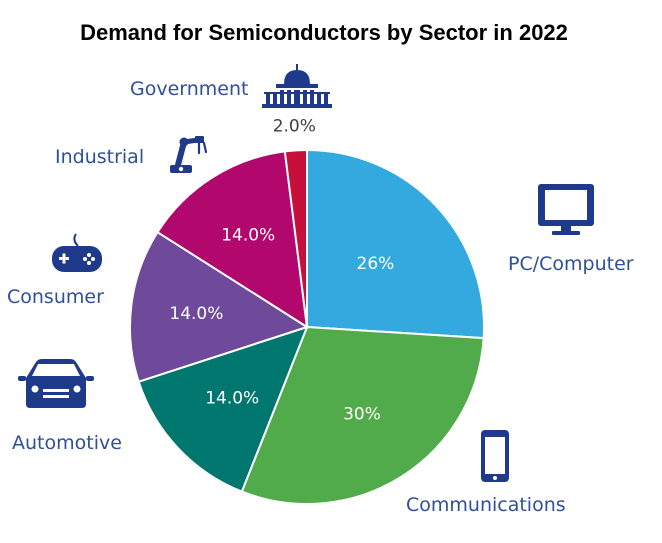 The image size is (662, 543). What do you see at coordinates (571, 264) in the screenshot?
I see `category-label-pc-computer: PC/Computer` at bounding box center [571, 264].